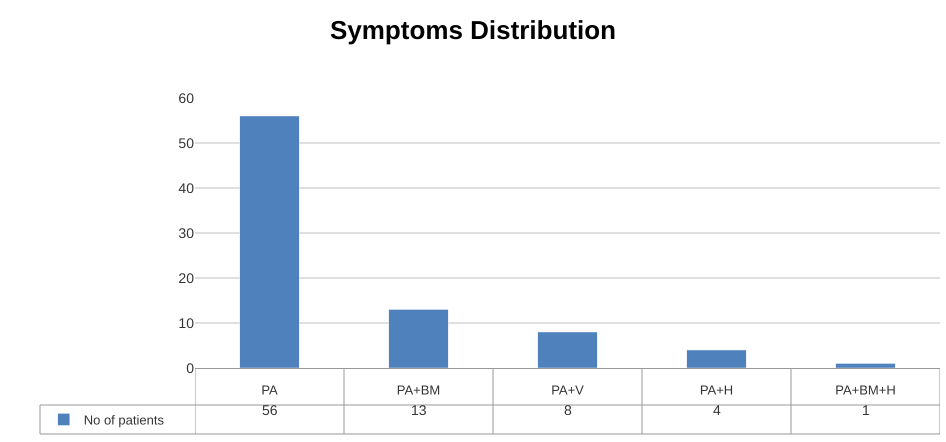 The height and width of the screenshot is (442, 946). I want to click on y-tick-label: 30, so click(186, 232).